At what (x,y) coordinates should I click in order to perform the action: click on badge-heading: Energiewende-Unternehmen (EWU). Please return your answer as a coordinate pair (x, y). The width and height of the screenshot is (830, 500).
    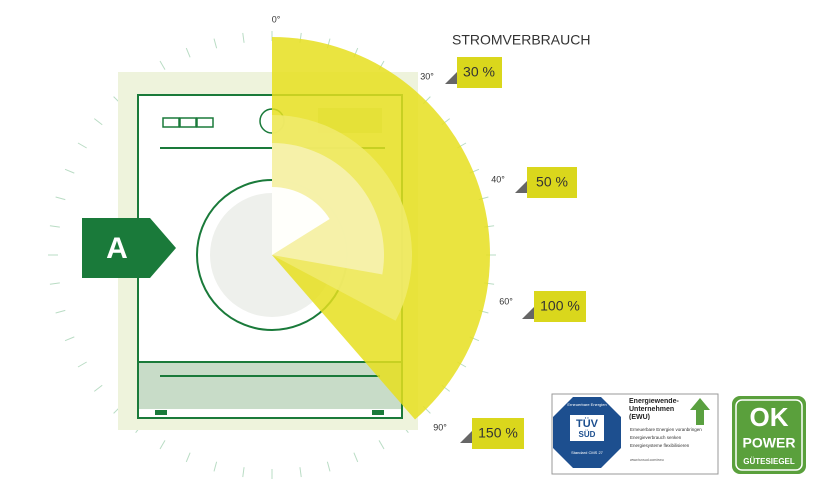
    Looking at the image, I should click on (654, 409).